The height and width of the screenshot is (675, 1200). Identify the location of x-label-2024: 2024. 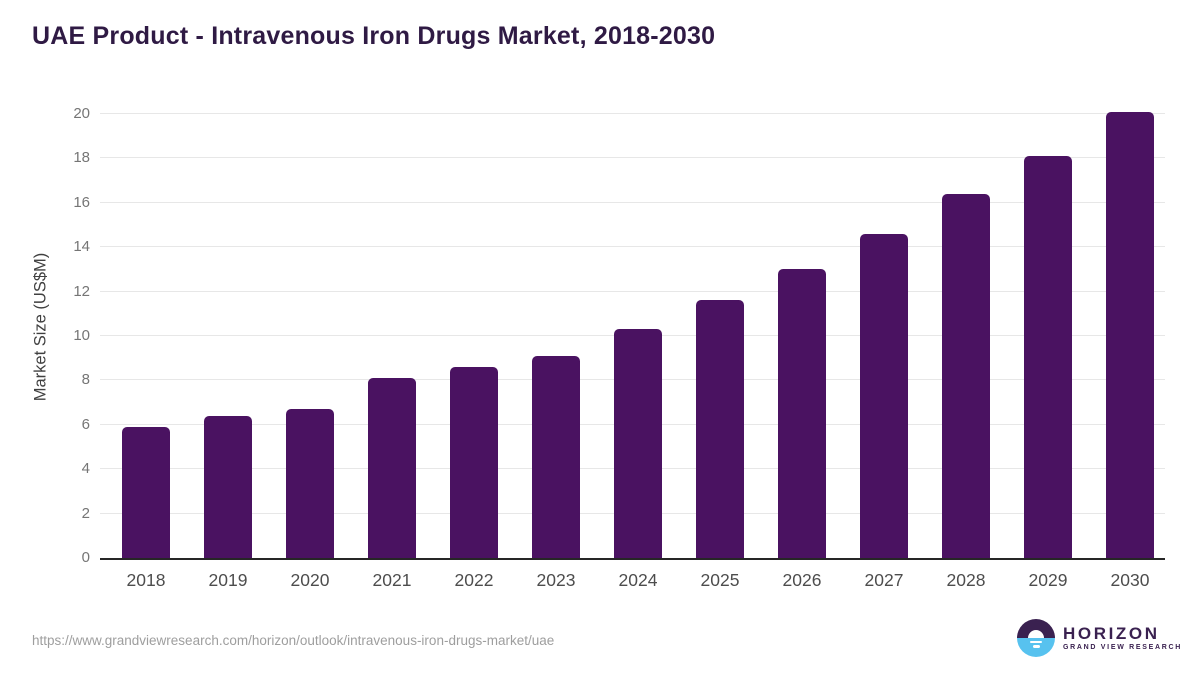
(638, 580).